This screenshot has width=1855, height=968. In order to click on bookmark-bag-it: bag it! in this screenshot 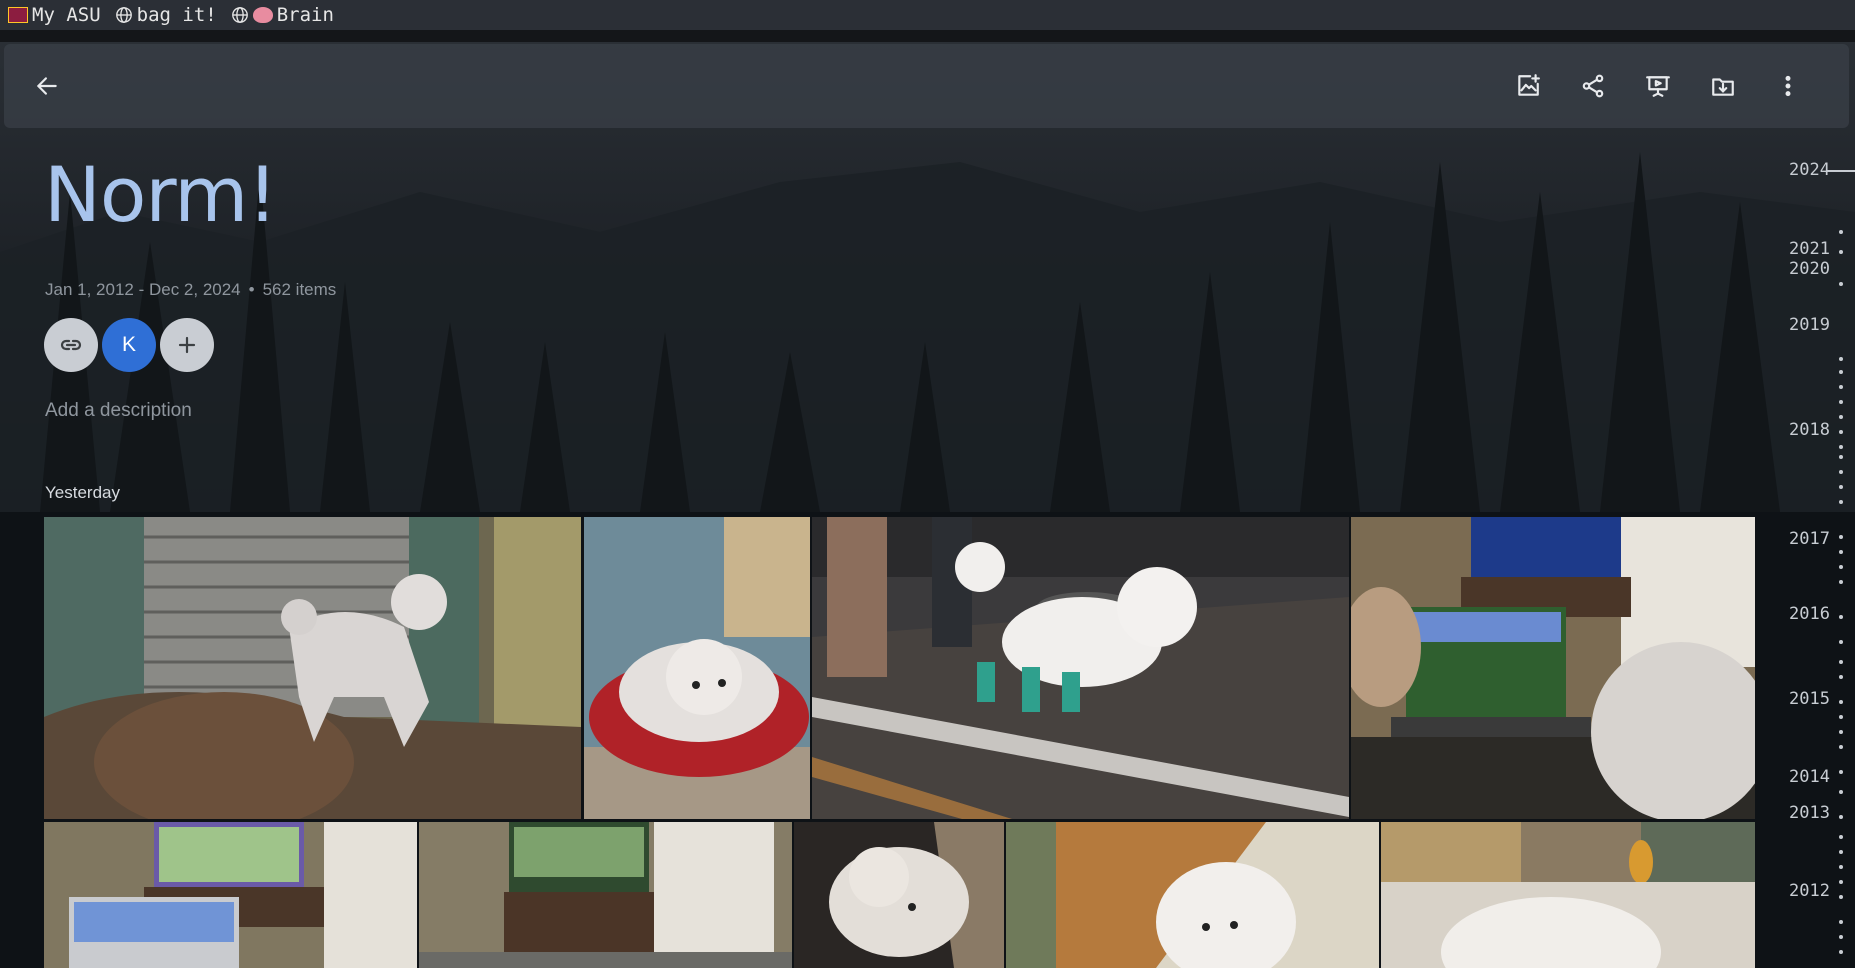, I will do `click(166, 15)`.